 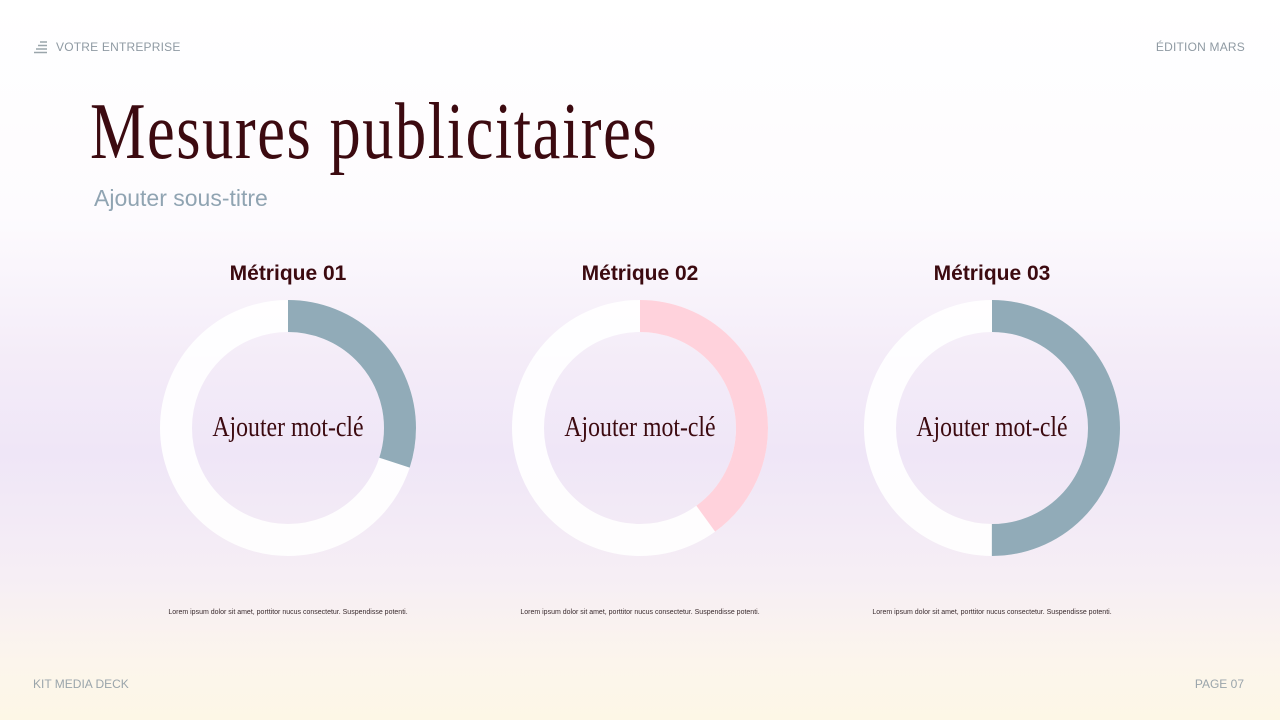 I want to click on metric-card: Métrique 01 Ajouter mot-clé, so click(x=288, y=409).